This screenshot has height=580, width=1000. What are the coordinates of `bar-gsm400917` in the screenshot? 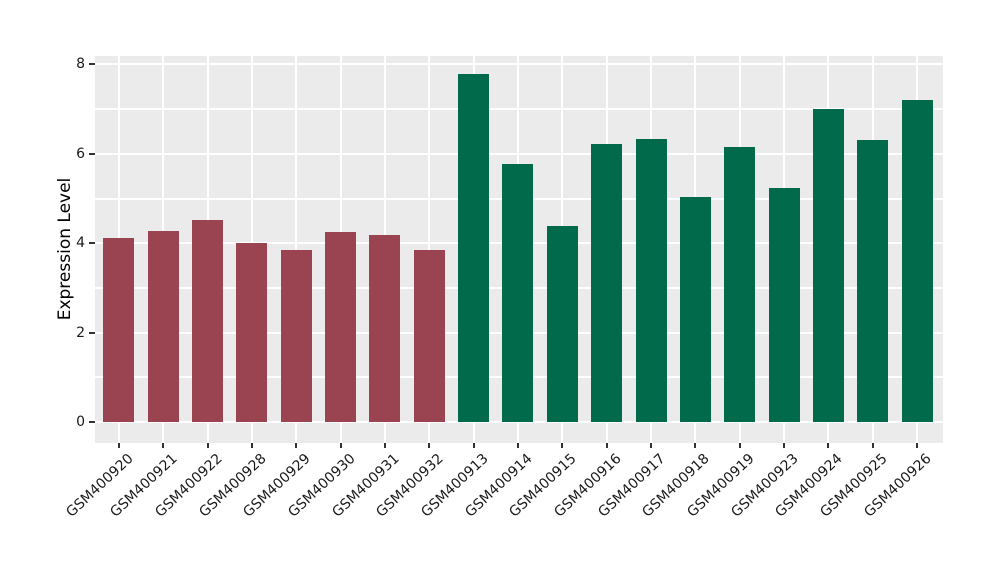 It's located at (651, 280).